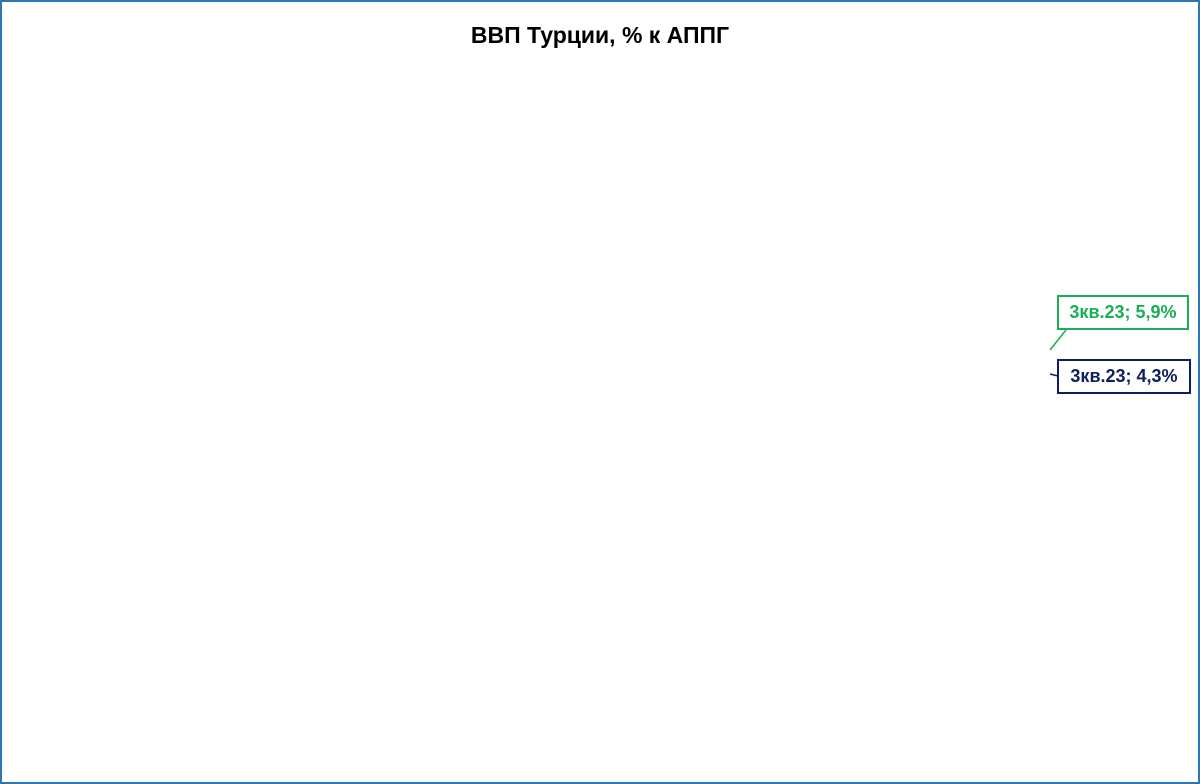  I want to click on callout: 3кв.23; 4,3%, so click(1123, 376).